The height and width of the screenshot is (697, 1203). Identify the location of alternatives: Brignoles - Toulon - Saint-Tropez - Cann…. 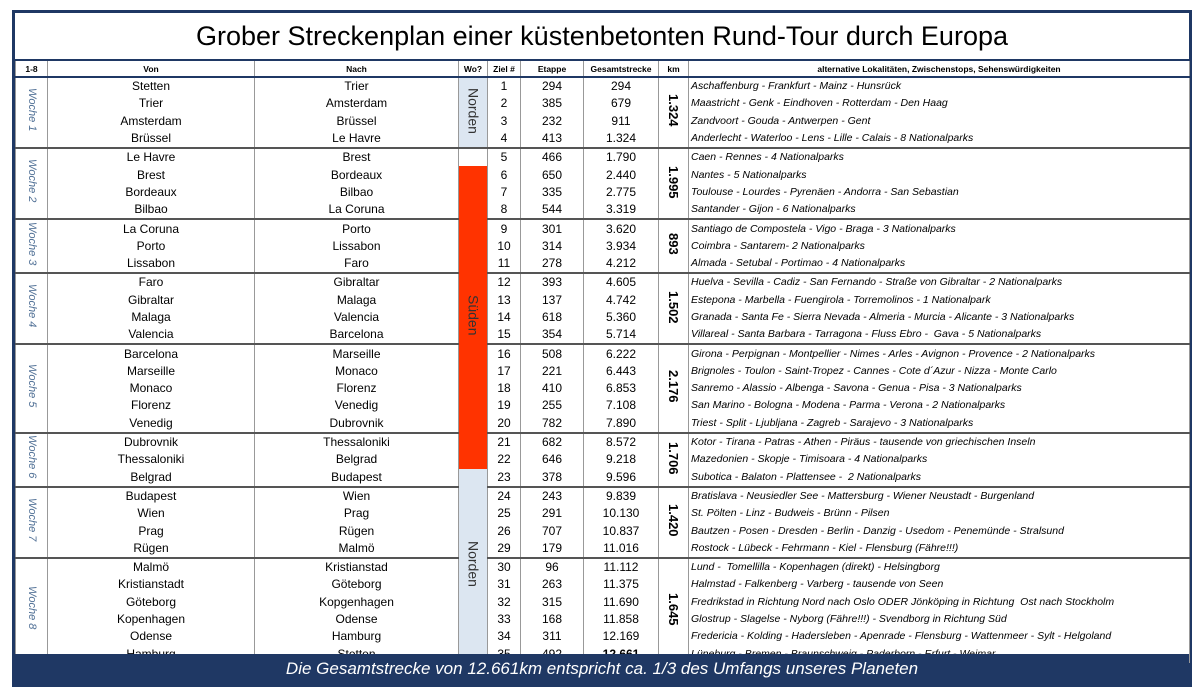
(939, 371).